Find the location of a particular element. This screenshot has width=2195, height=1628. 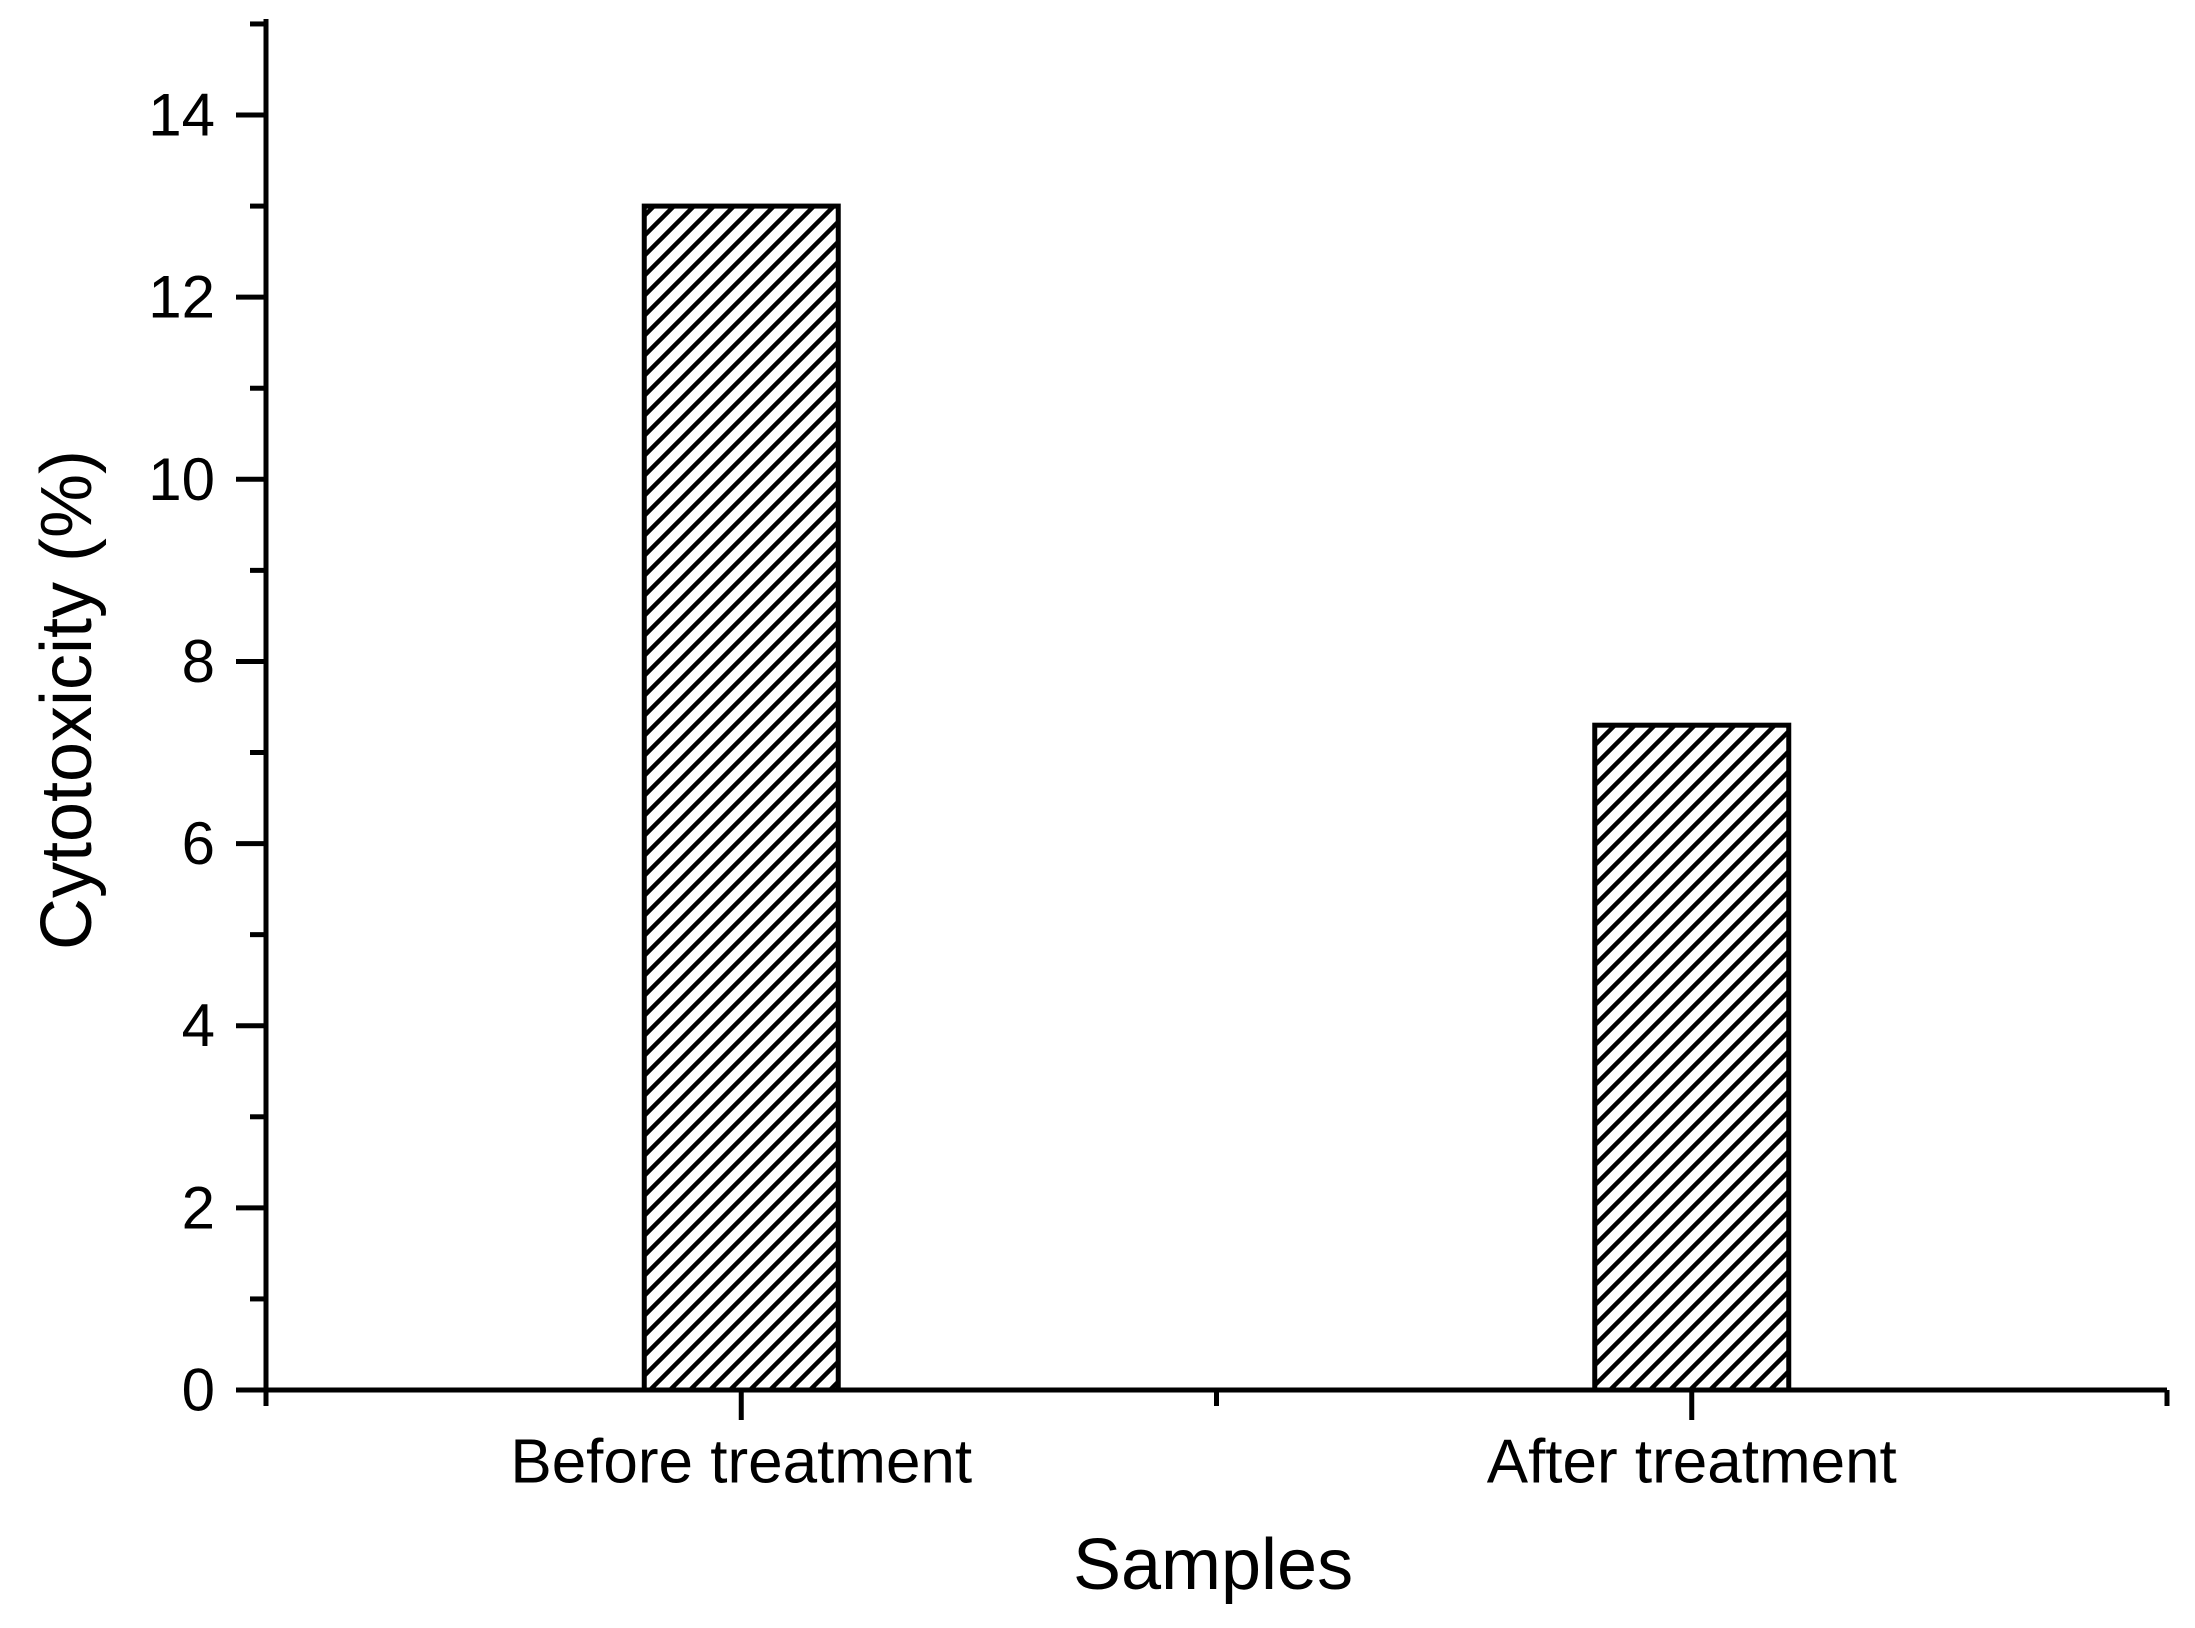

x-axis-title: Samples is located at coordinates (1213, 1565).